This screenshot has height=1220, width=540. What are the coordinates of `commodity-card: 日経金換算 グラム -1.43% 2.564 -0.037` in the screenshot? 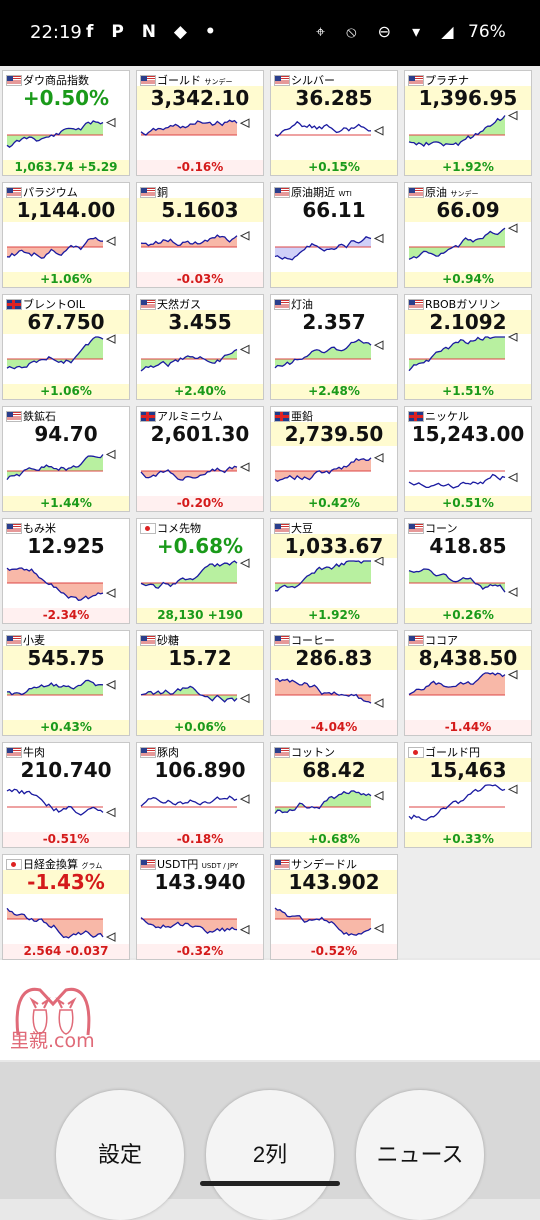 It's located at (66, 907).